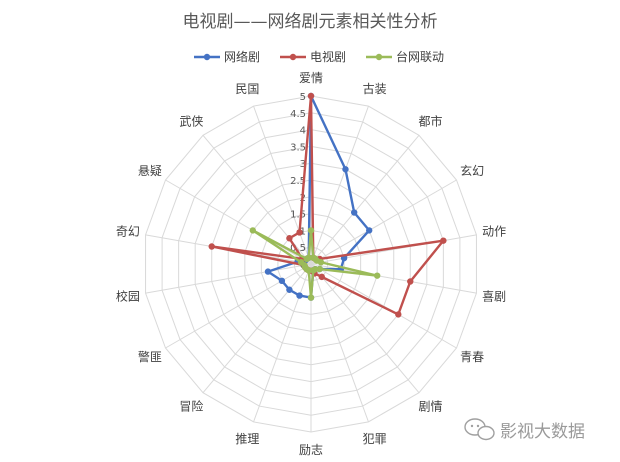 The width and height of the screenshot is (620, 462). What do you see at coordinates (191, 405) in the screenshot?
I see `category-label: 冒险` at bounding box center [191, 405].